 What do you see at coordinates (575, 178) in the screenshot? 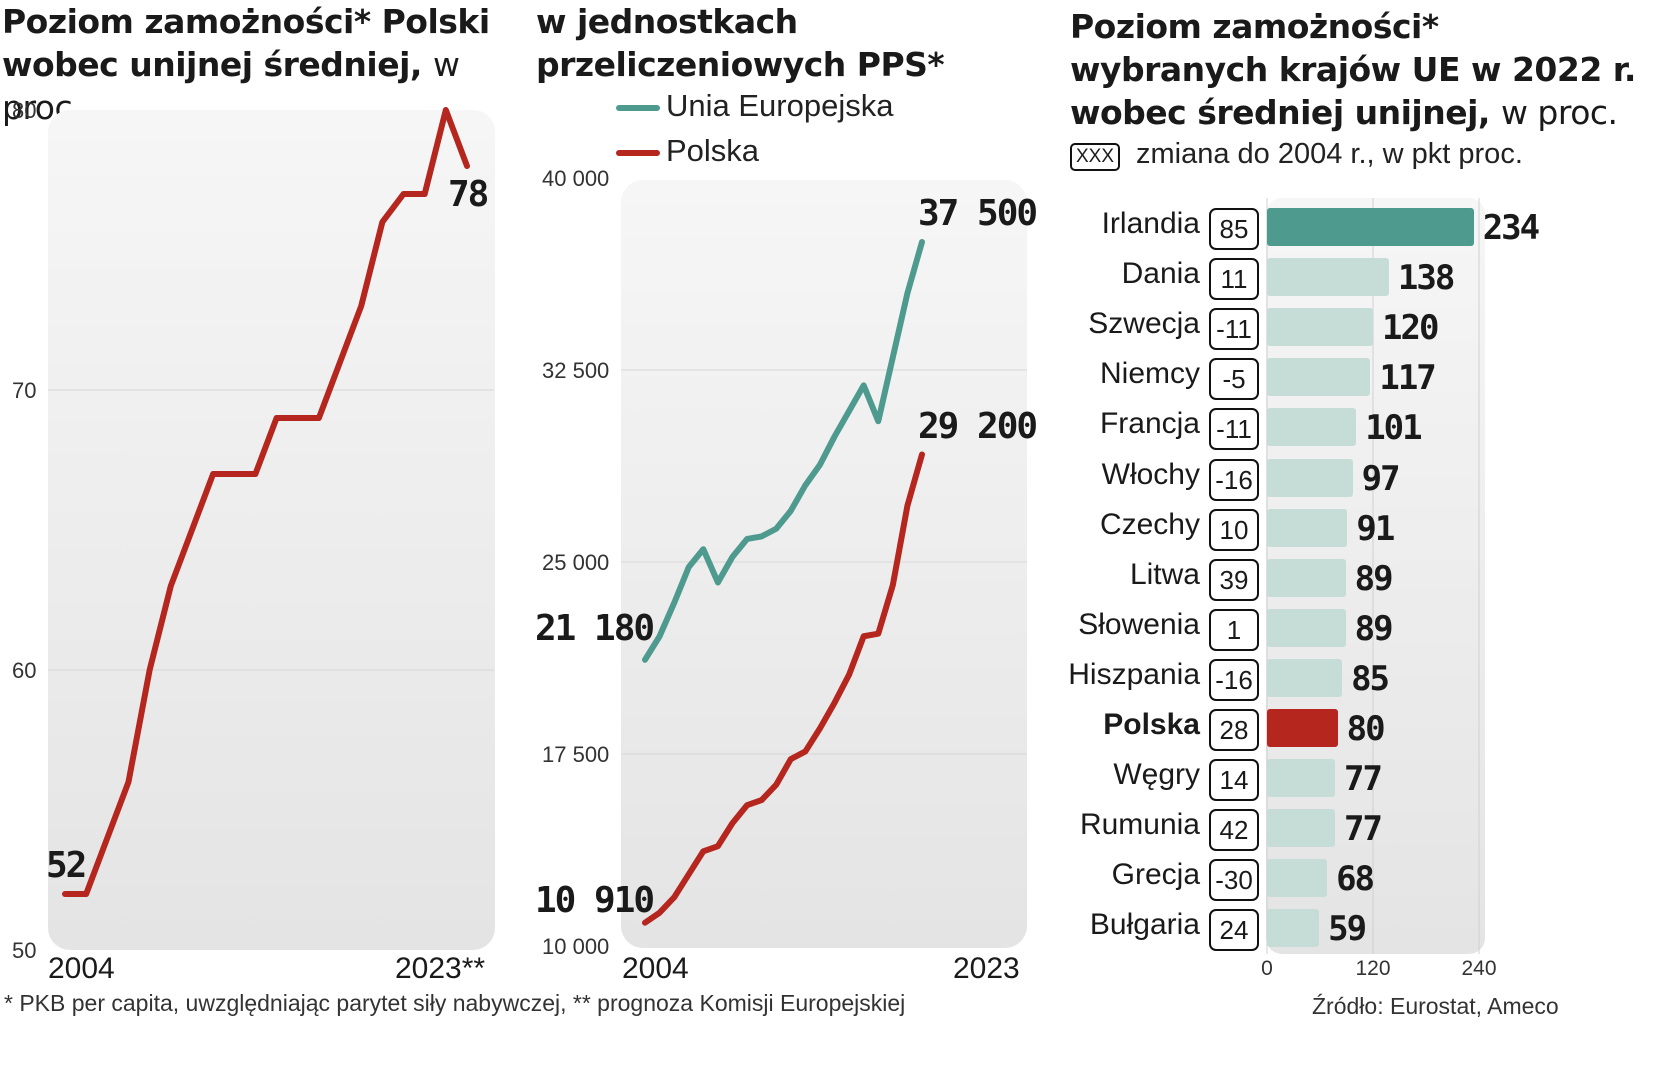
I see `panel2-y-tick: 40 000` at bounding box center [575, 178].